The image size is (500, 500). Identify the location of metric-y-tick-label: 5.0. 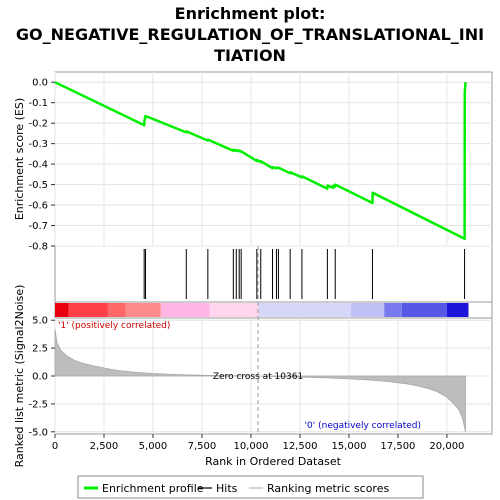
(40, 321).